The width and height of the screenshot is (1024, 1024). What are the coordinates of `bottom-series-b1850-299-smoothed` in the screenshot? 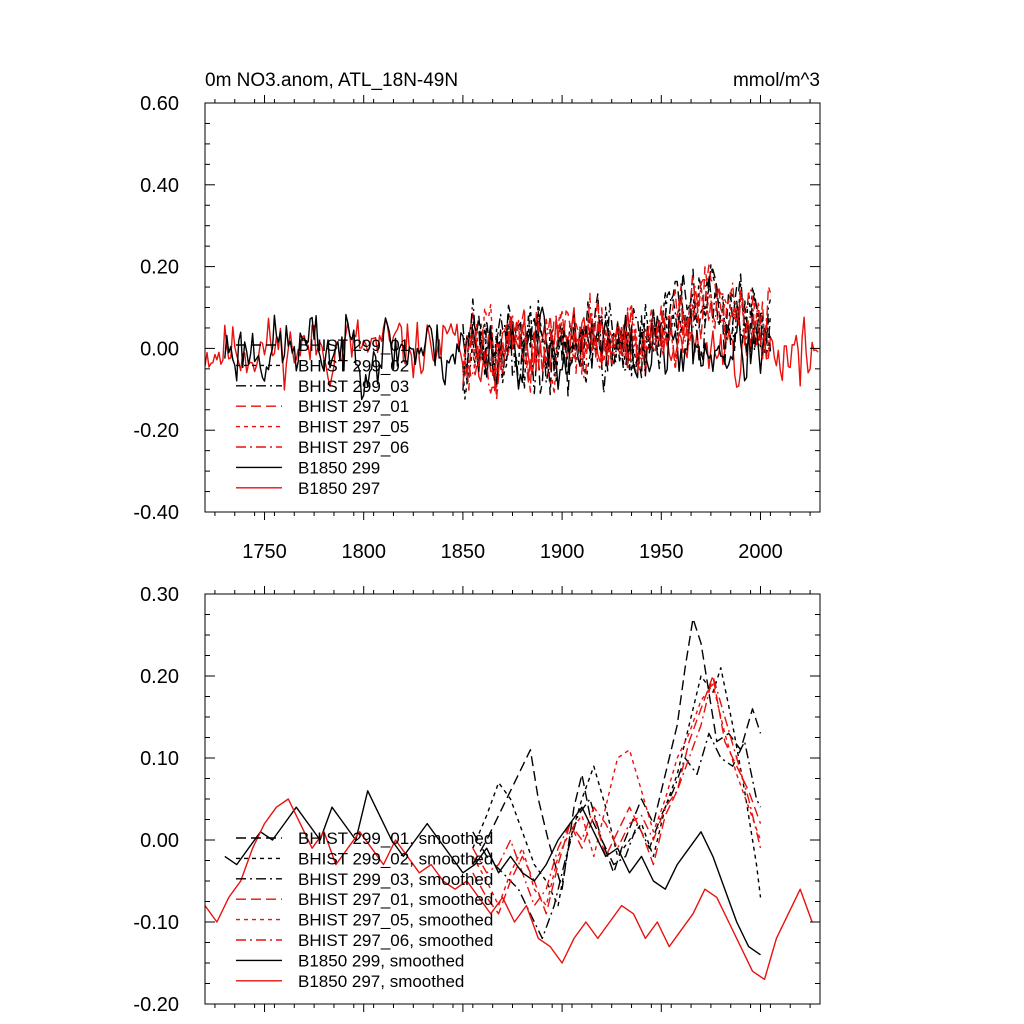 It's located at (492, 873).